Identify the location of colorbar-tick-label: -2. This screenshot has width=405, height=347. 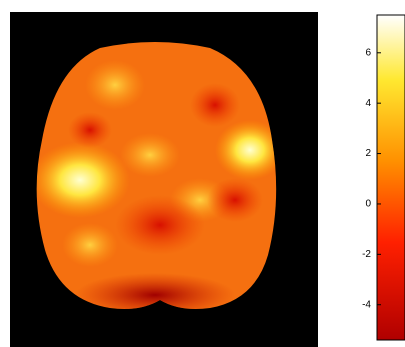
(366, 254).